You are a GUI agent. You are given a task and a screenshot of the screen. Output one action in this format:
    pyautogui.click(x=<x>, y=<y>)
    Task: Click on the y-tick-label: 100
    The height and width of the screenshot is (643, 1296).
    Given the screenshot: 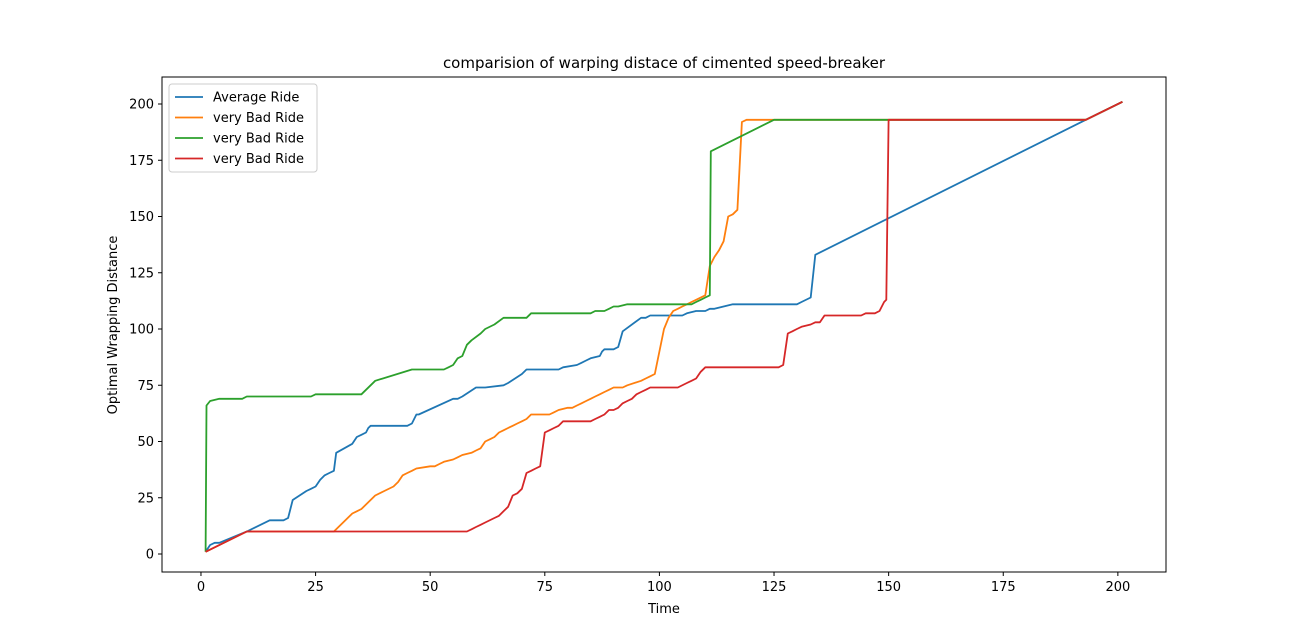 What is the action you would take?
    pyautogui.click(x=141, y=330)
    